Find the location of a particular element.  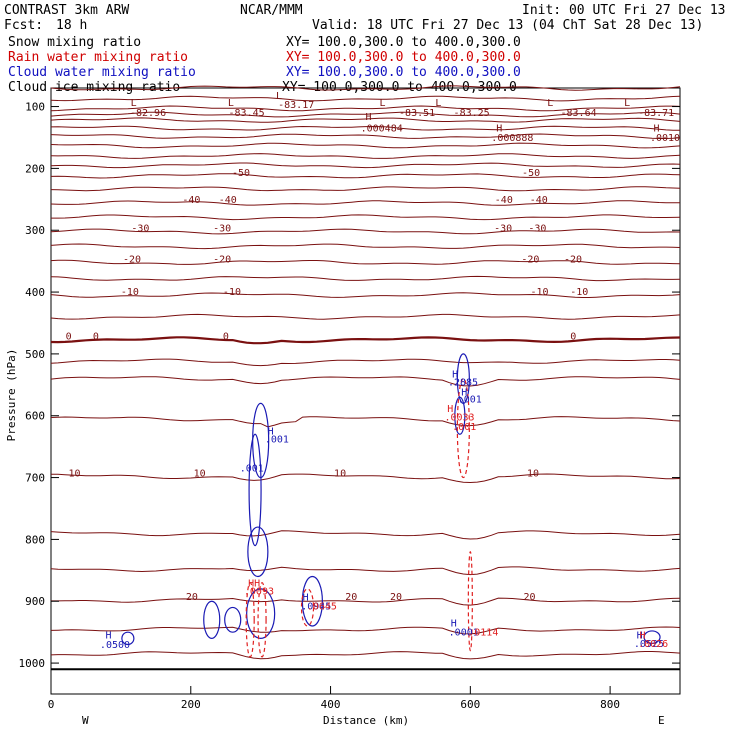

legend-cloud-water-name: Cloud water mixing ratio is located at coordinates (102, 72).